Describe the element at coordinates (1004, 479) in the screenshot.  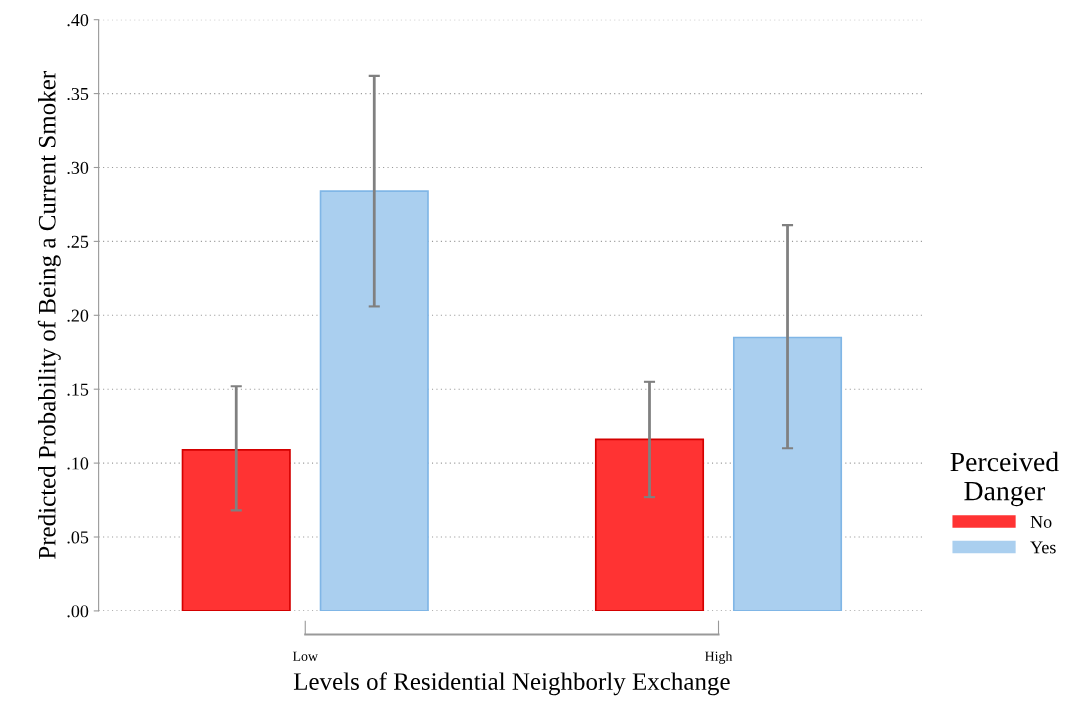
I see `legend-title: Perceived Danger` at that location.